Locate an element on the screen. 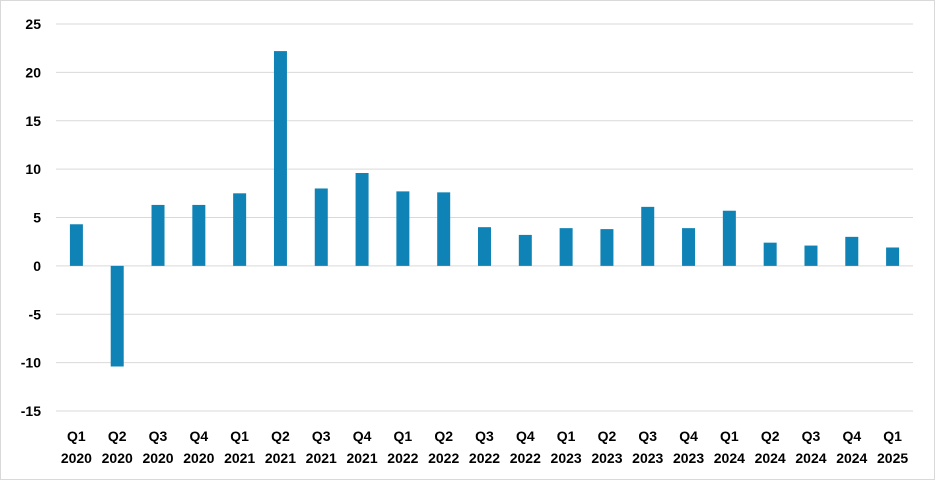  y-axis-tick-labels: 25 20 15 10 5 0 -5 -10 -15 is located at coordinates (31, 217).